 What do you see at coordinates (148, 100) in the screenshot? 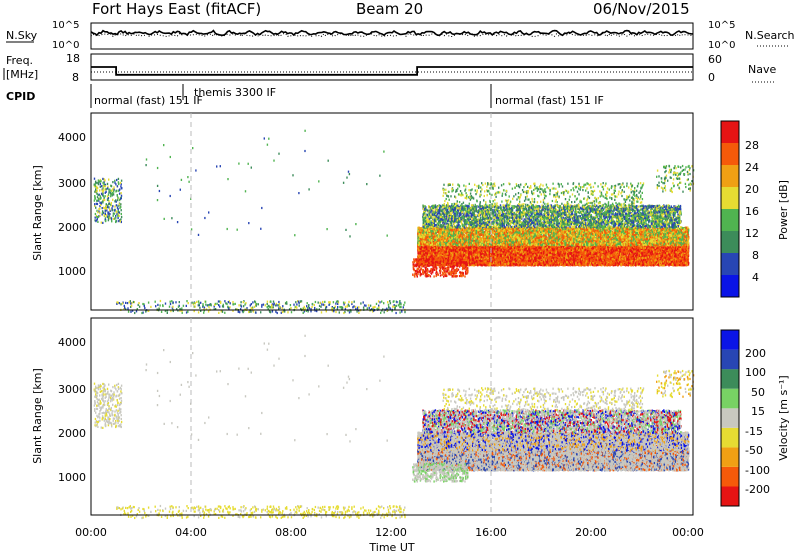
I see `cpid-segment-1: normal (fast) 151 IF` at bounding box center [148, 100].